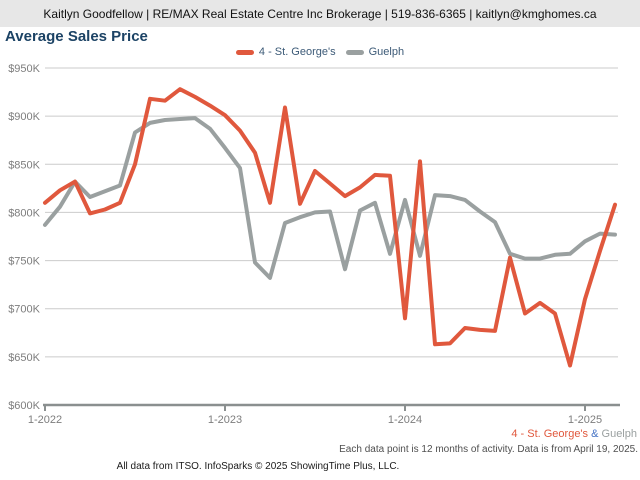  Describe the element at coordinates (24, 117) in the screenshot. I see `y-axis-tick-label: $900K` at that location.